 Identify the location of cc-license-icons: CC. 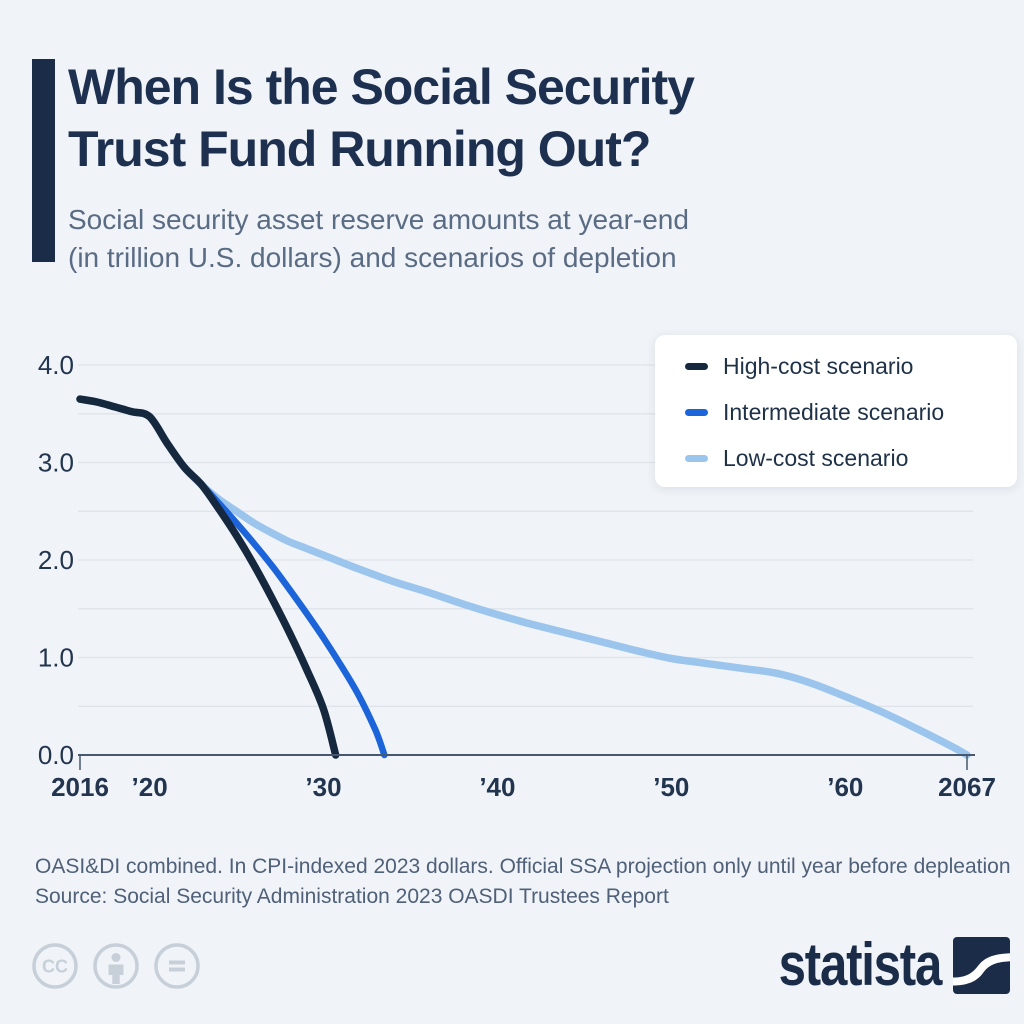
(116, 966).